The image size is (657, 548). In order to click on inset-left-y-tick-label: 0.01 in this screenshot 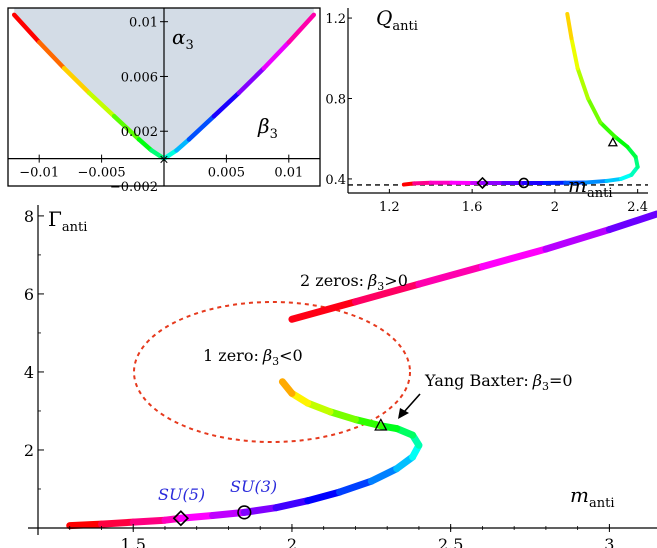, I will do `click(143, 23)`.